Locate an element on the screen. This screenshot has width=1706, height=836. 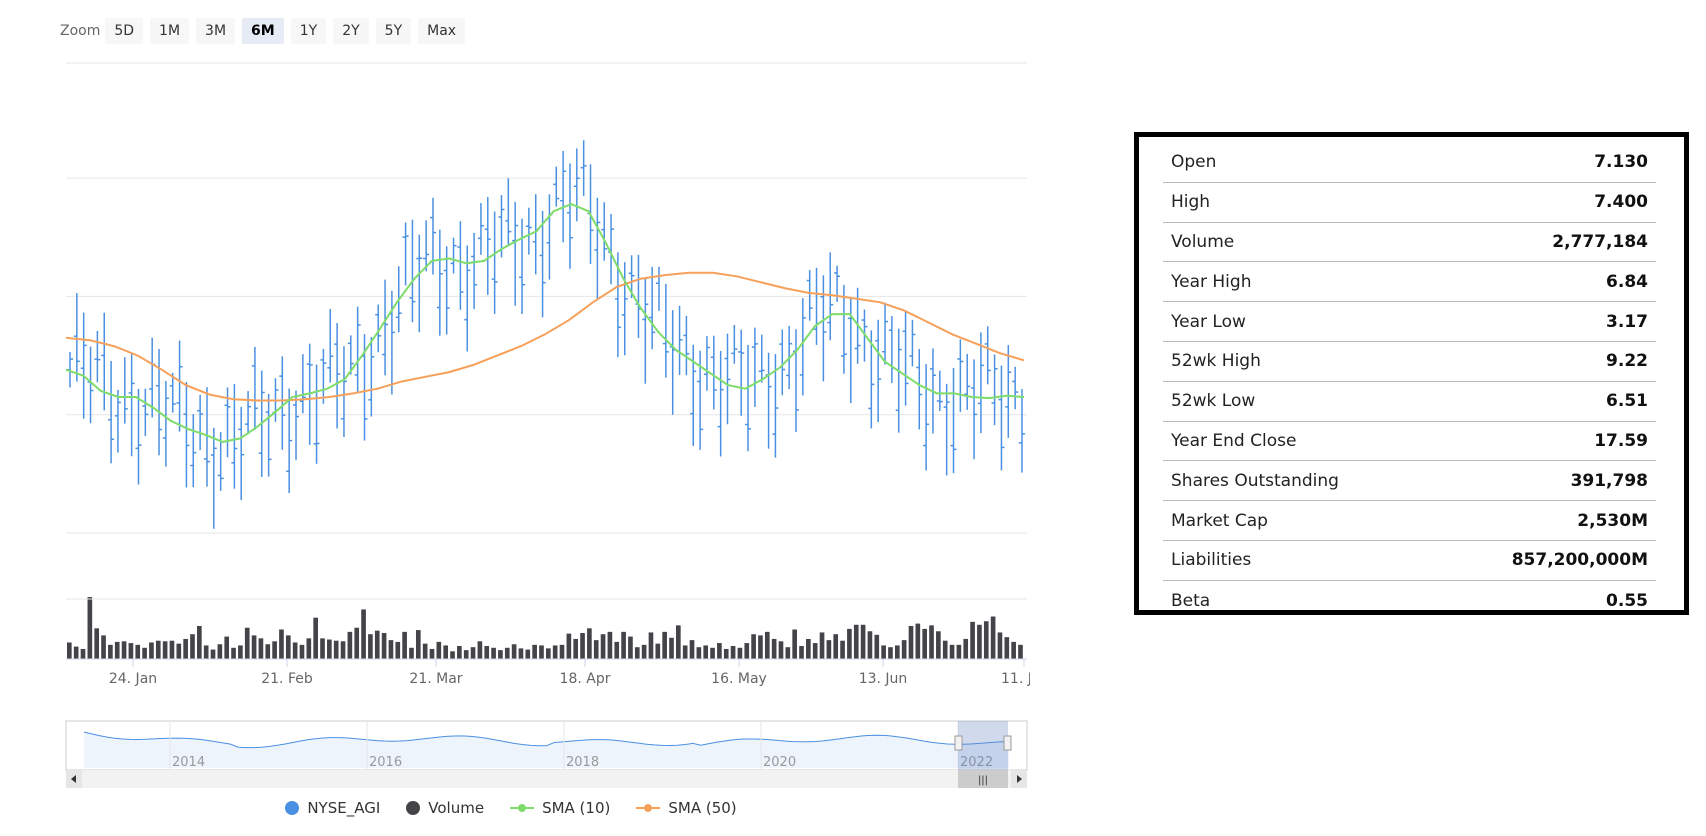
zoom-max-button: Max is located at coordinates (442, 31).